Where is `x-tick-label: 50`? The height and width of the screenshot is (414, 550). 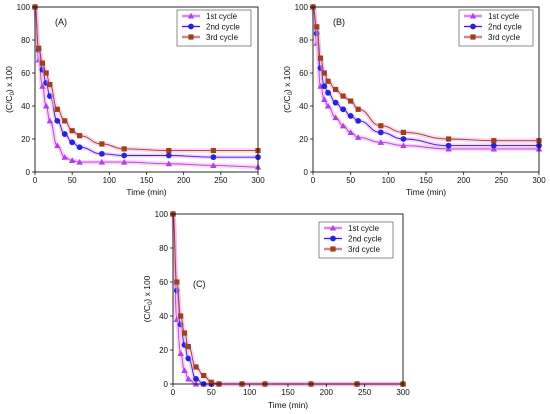 x-tick-label: 50 is located at coordinates (350, 180).